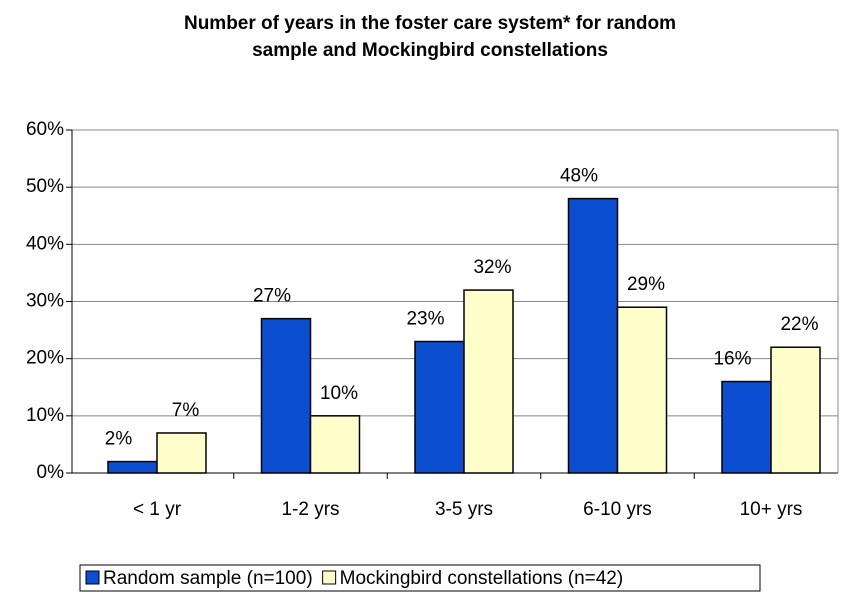 The image size is (841, 592). I want to click on y-tick-label: 10%, so click(45, 415).